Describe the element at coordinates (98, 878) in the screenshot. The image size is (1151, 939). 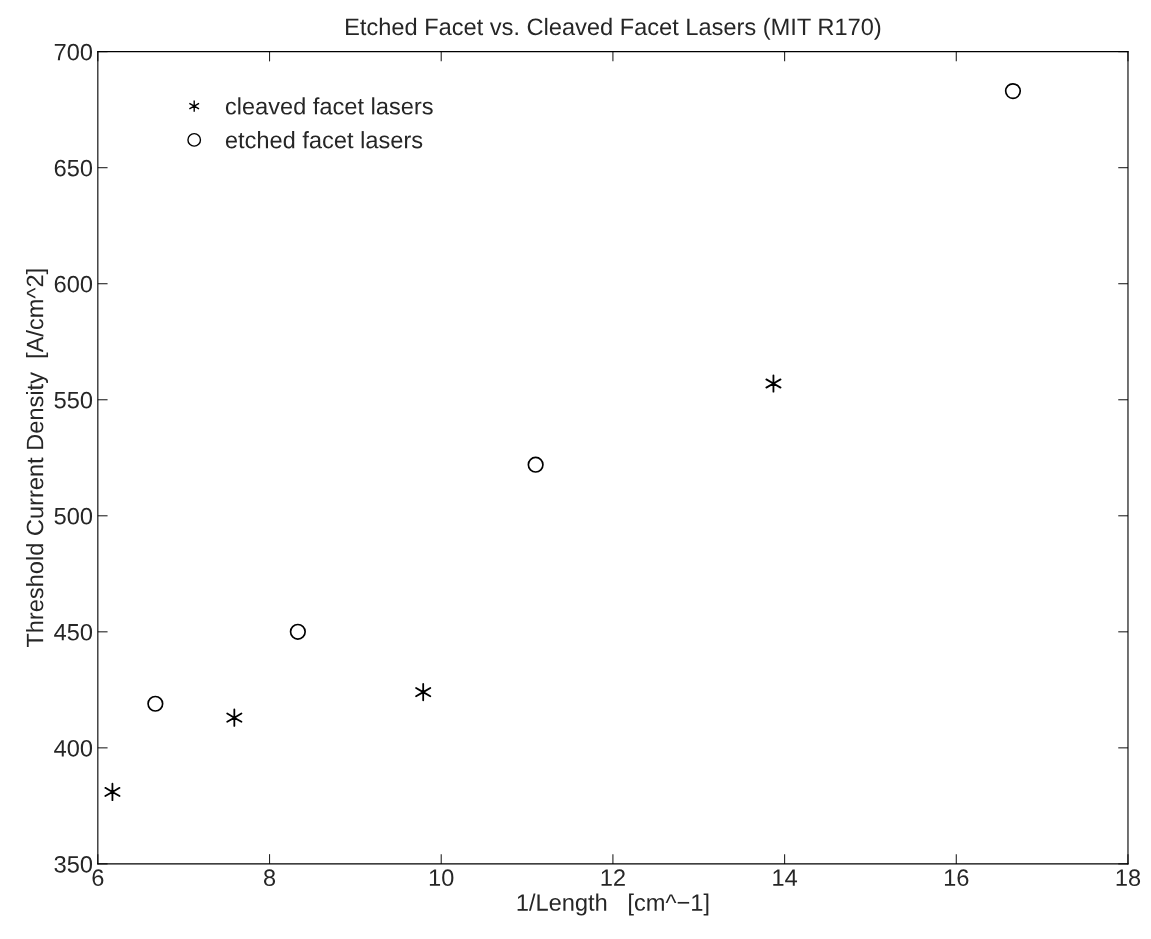
I see `x-tick-label: 6` at that location.